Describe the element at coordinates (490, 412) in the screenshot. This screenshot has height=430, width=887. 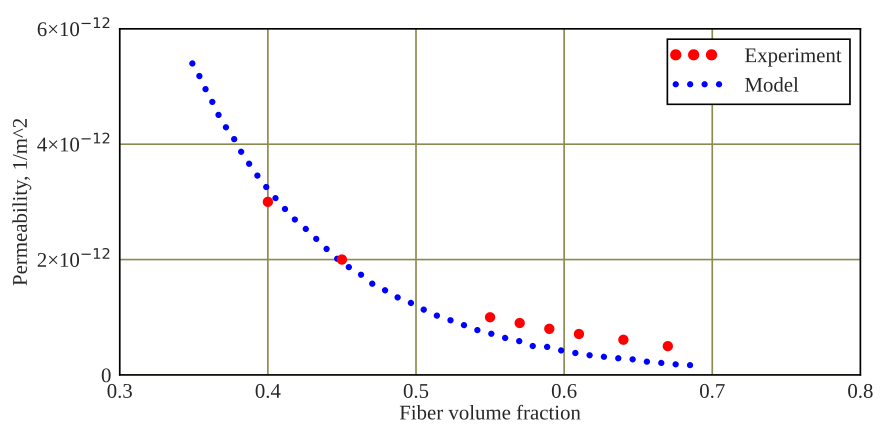
I see `x-axis-title: Fiber volume fraction` at that location.